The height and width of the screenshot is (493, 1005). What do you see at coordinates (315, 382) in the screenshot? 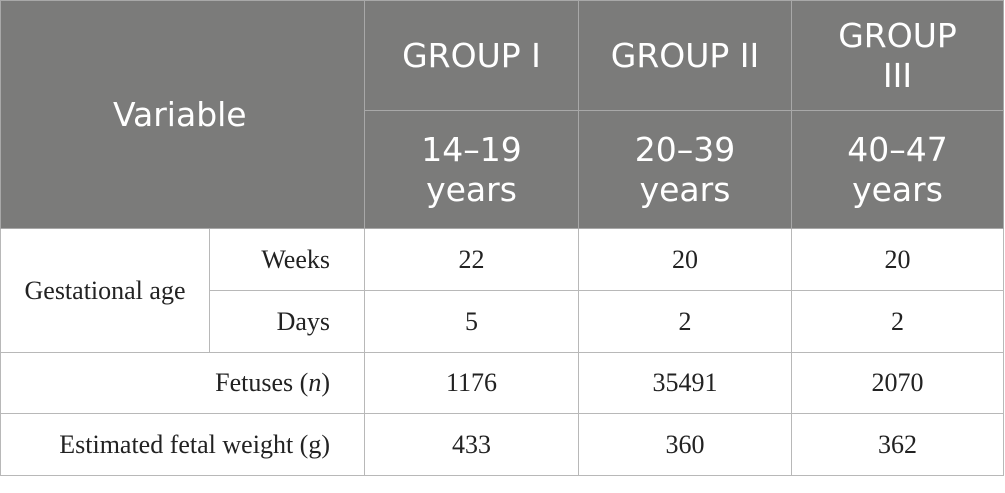
I see `fetuses-label-var: n` at bounding box center [315, 382].